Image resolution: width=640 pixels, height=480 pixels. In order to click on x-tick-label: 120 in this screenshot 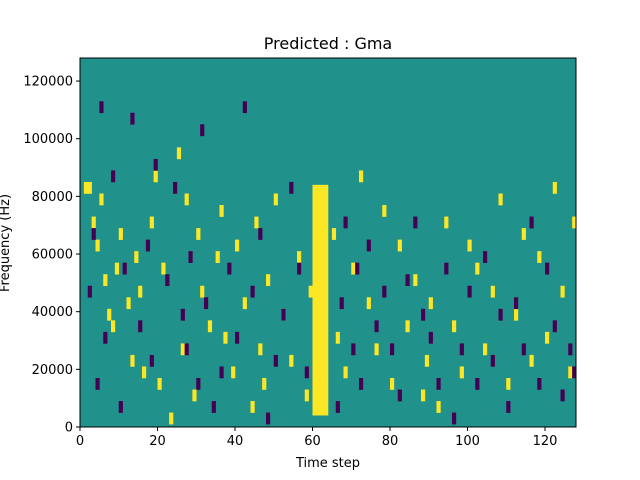, I will do `click(545, 441)`.